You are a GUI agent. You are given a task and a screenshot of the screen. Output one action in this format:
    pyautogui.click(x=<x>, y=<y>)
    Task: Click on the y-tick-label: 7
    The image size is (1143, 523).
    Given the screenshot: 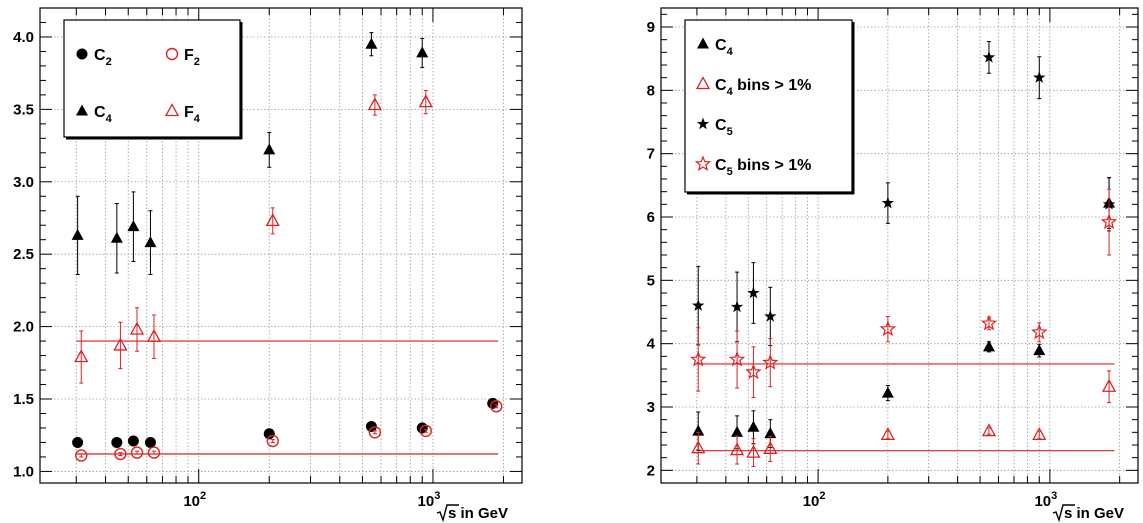 What is the action you would take?
    pyautogui.click(x=651, y=154)
    